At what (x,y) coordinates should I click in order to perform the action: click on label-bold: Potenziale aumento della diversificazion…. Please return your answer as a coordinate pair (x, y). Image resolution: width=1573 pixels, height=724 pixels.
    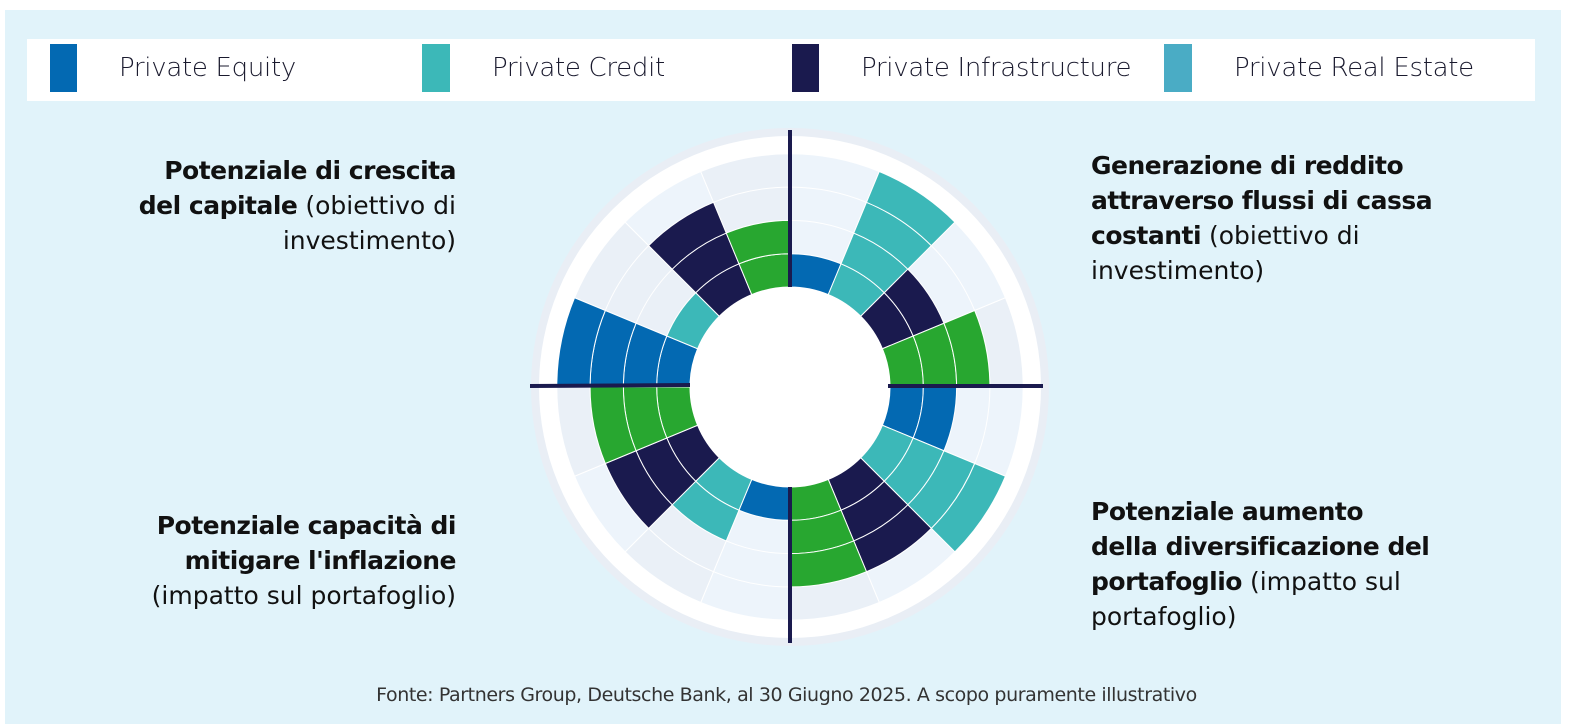
    Looking at the image, I should click on (1260, 529).